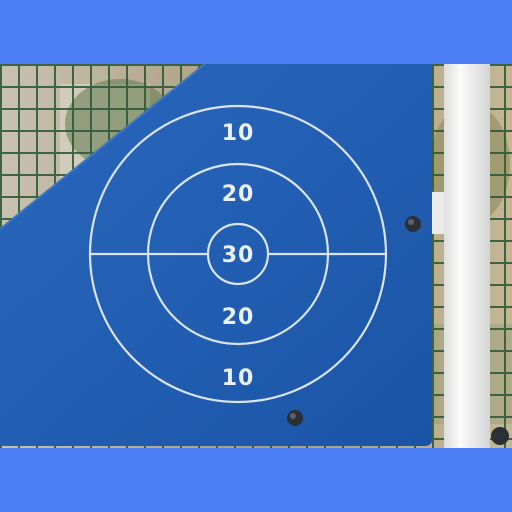 The height and width of the screenshot is (512, 512). I want to click on score-label-top-middle: 20, so click(238, 194).